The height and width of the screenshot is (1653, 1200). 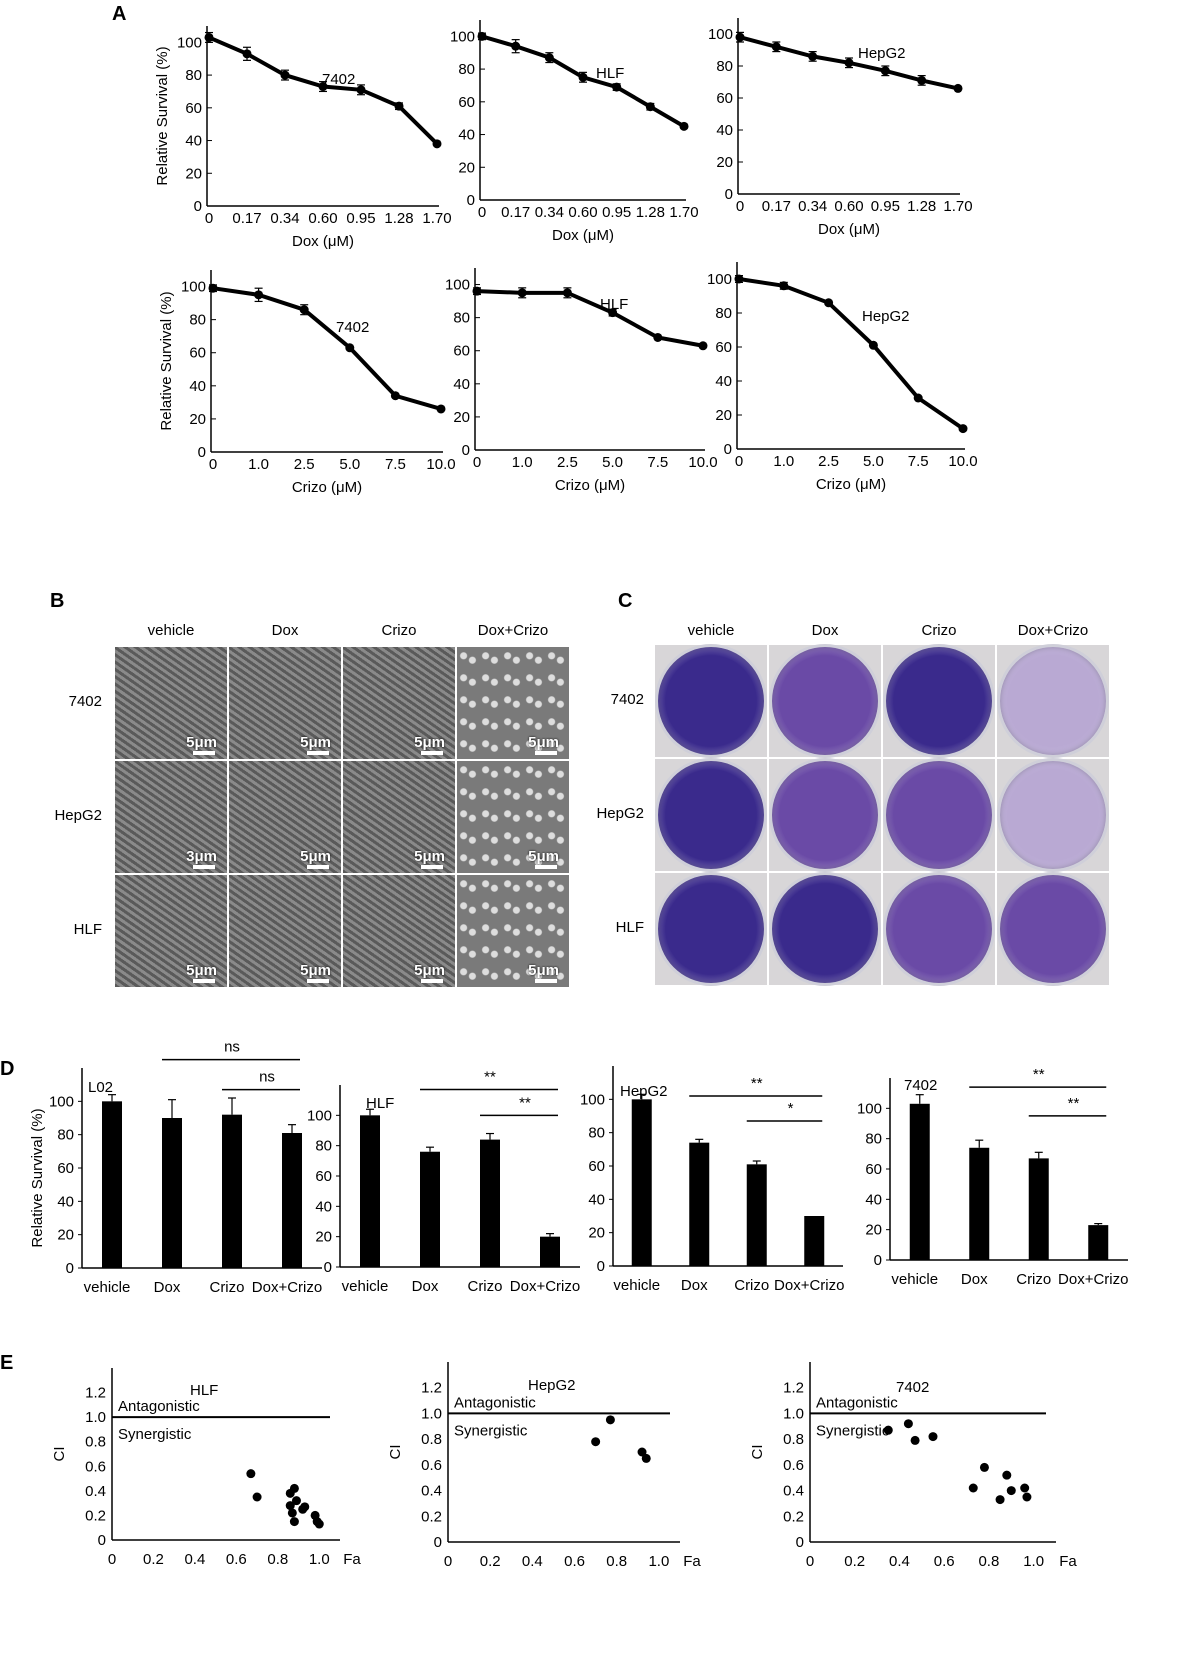 What do you see at coordinates (596, 1233) in the screenshot?
I see `bar-chart-d3-y-tick-label: 20` at bounding box center [596, 1233].